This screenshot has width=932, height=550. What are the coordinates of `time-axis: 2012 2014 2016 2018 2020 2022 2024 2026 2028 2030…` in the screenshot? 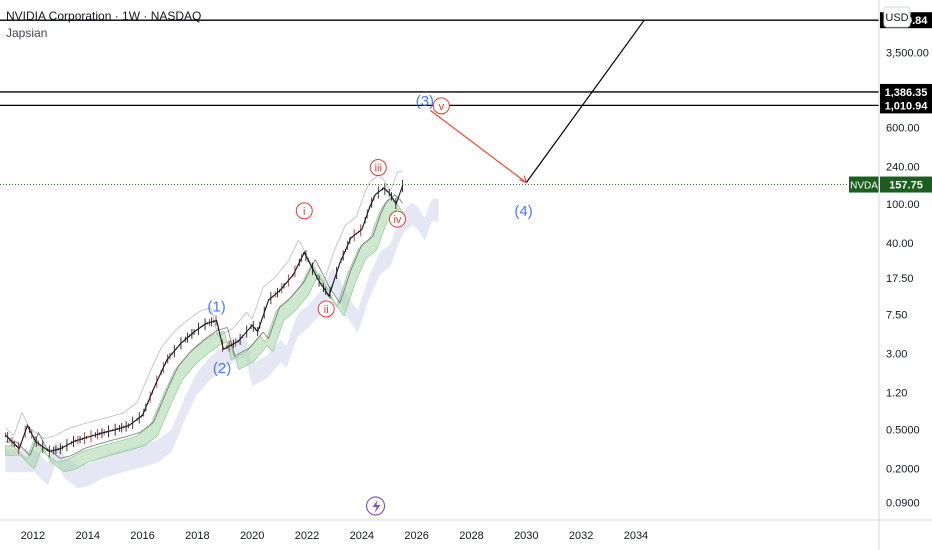 It's located at (466, 530).